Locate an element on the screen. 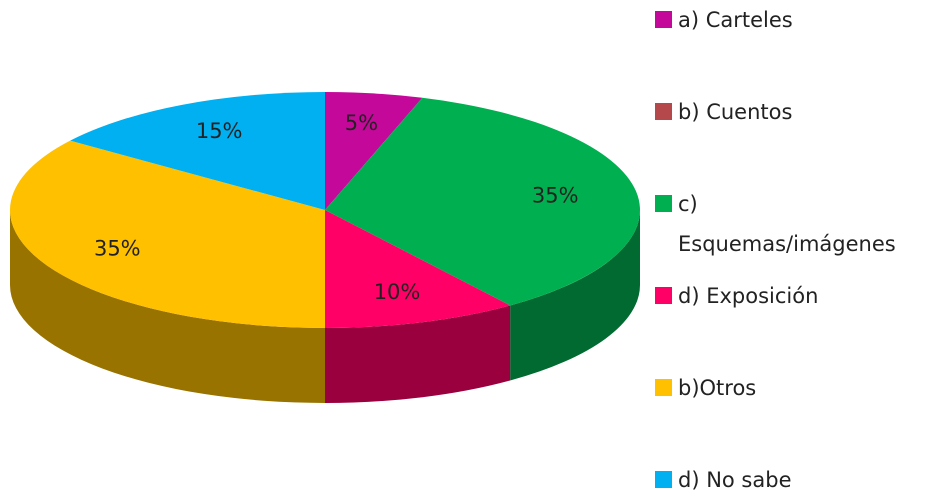 The width and height of the screenshot is (931, 494). legend-label: d) Exposición is located at coordinates (748, 296).